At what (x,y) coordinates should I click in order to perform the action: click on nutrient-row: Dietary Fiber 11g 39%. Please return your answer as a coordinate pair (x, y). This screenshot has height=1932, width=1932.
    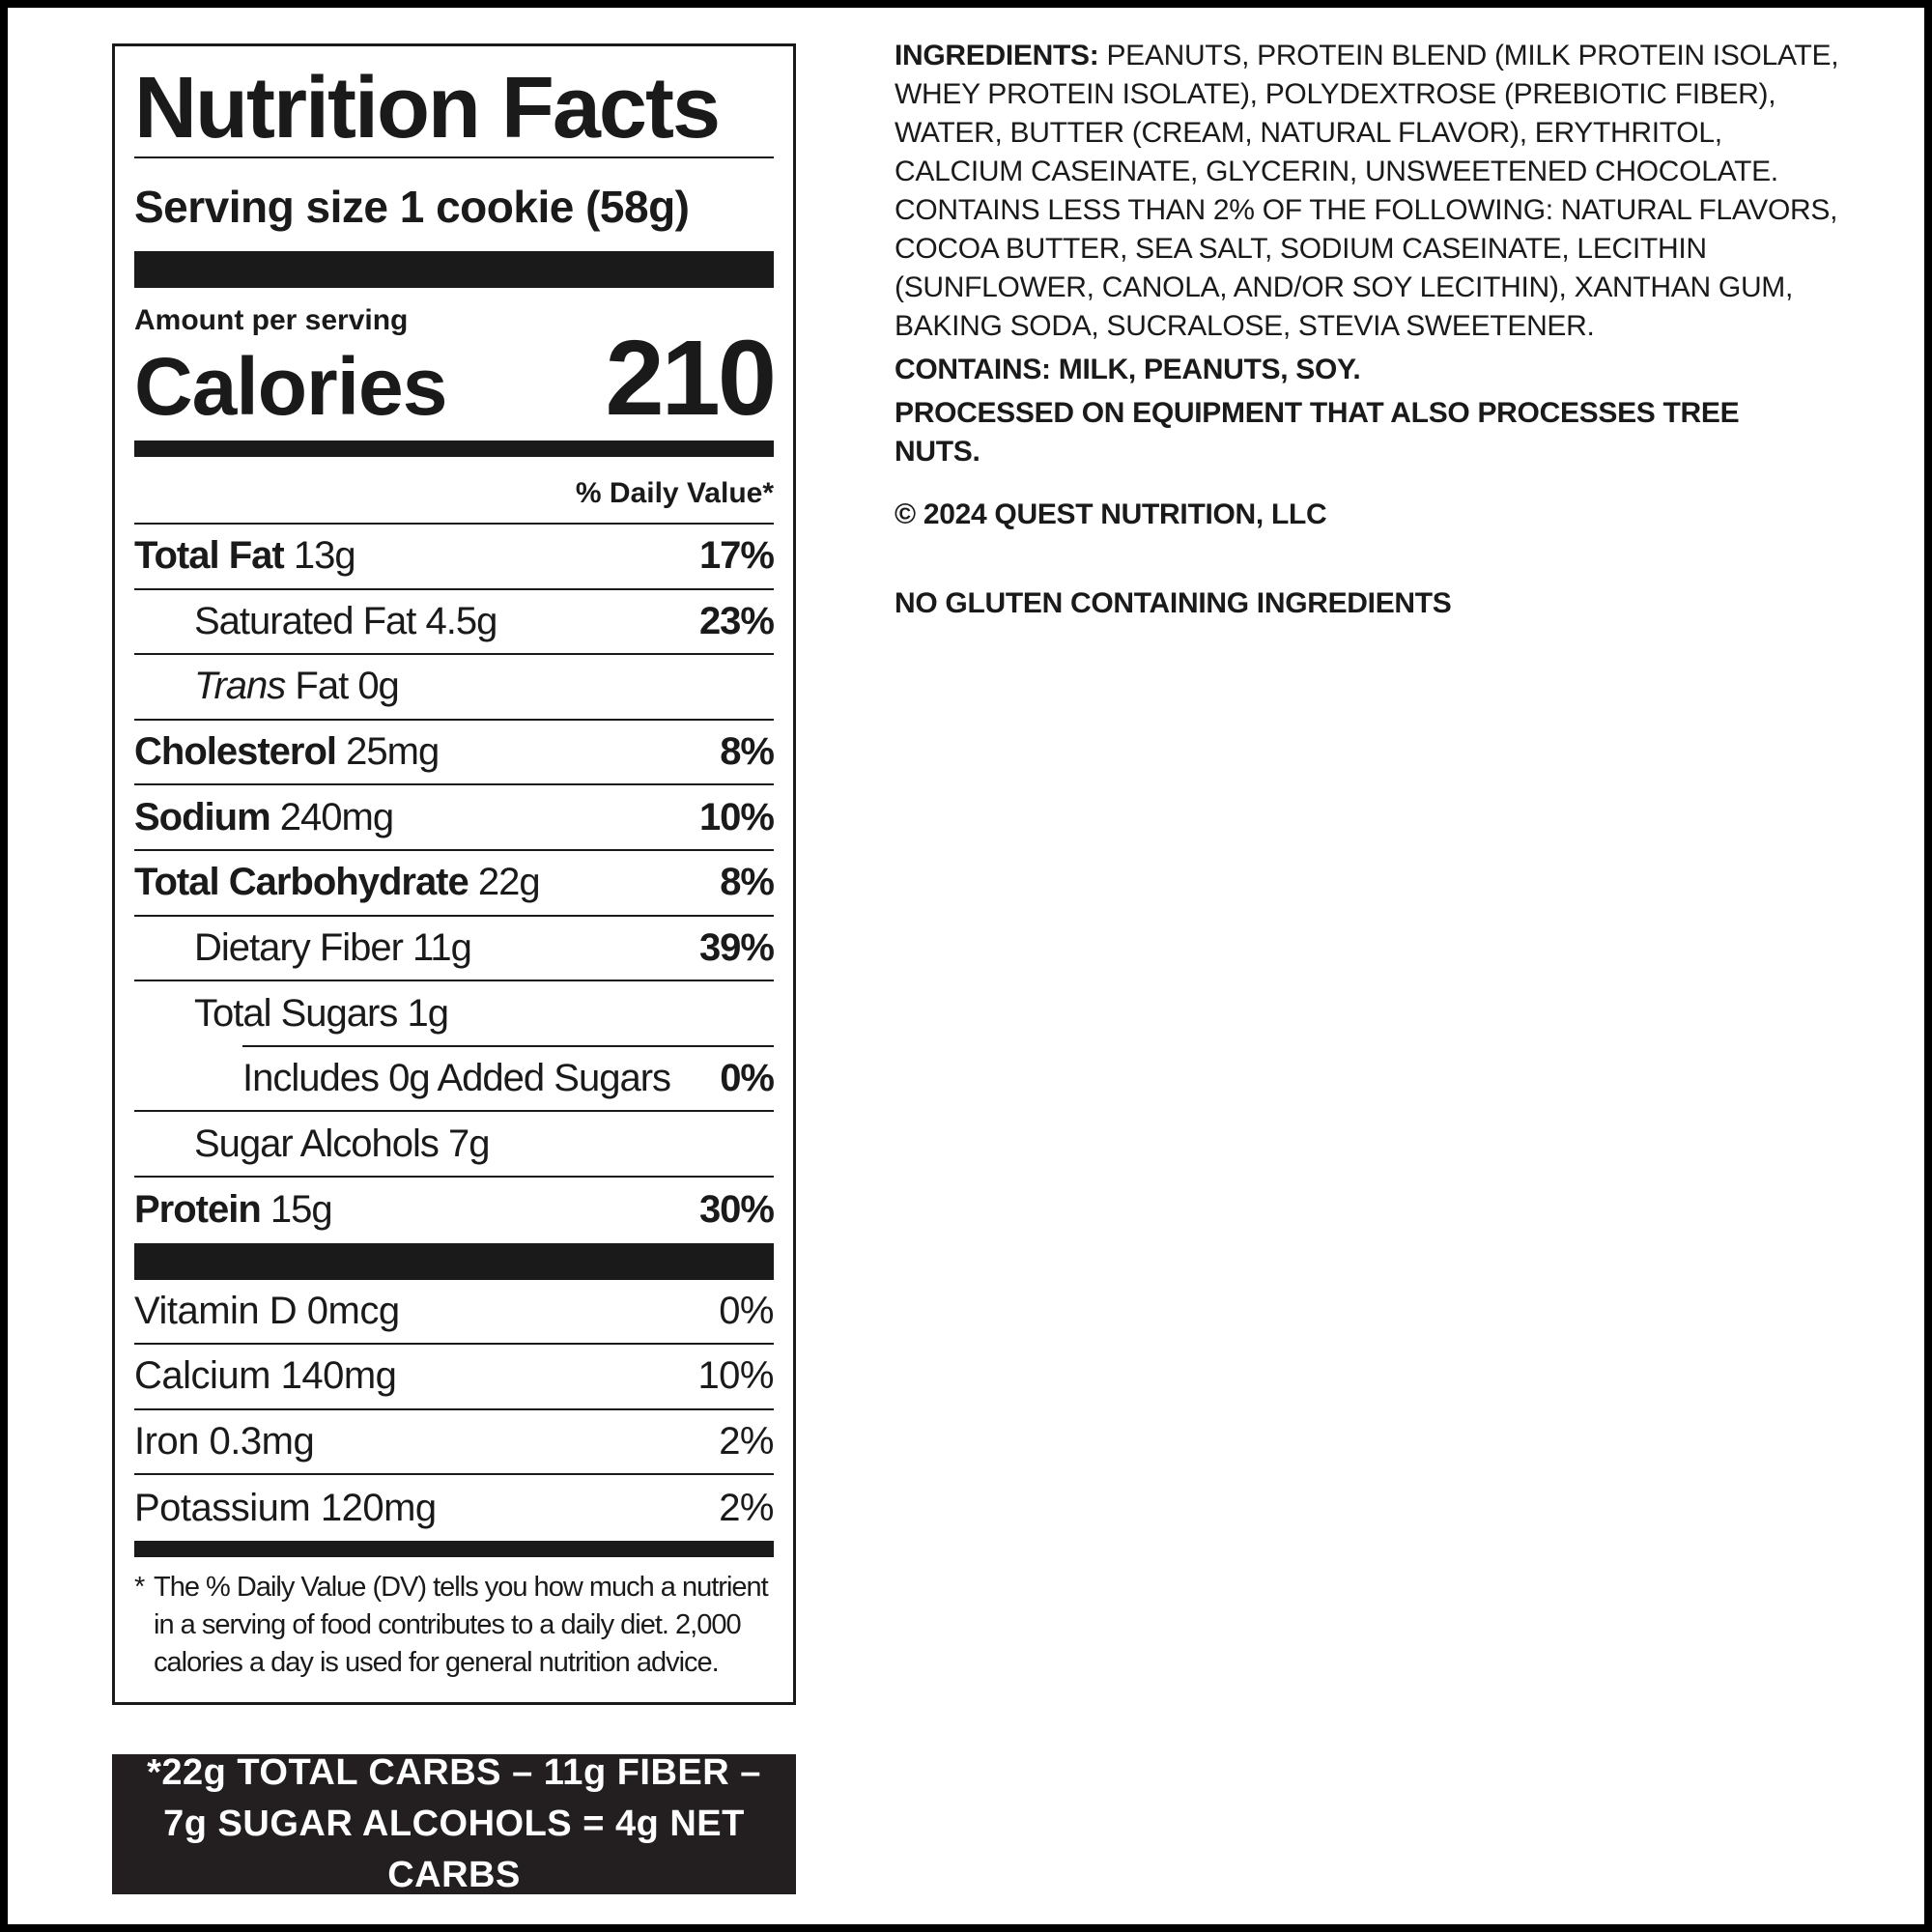
    Looking at the image, I should click on (454, 949).